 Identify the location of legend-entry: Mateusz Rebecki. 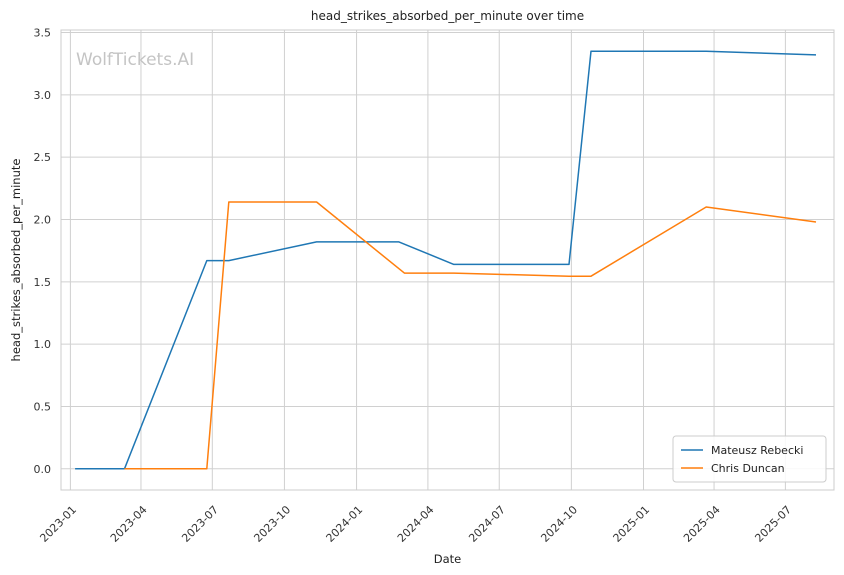
(757, 450).